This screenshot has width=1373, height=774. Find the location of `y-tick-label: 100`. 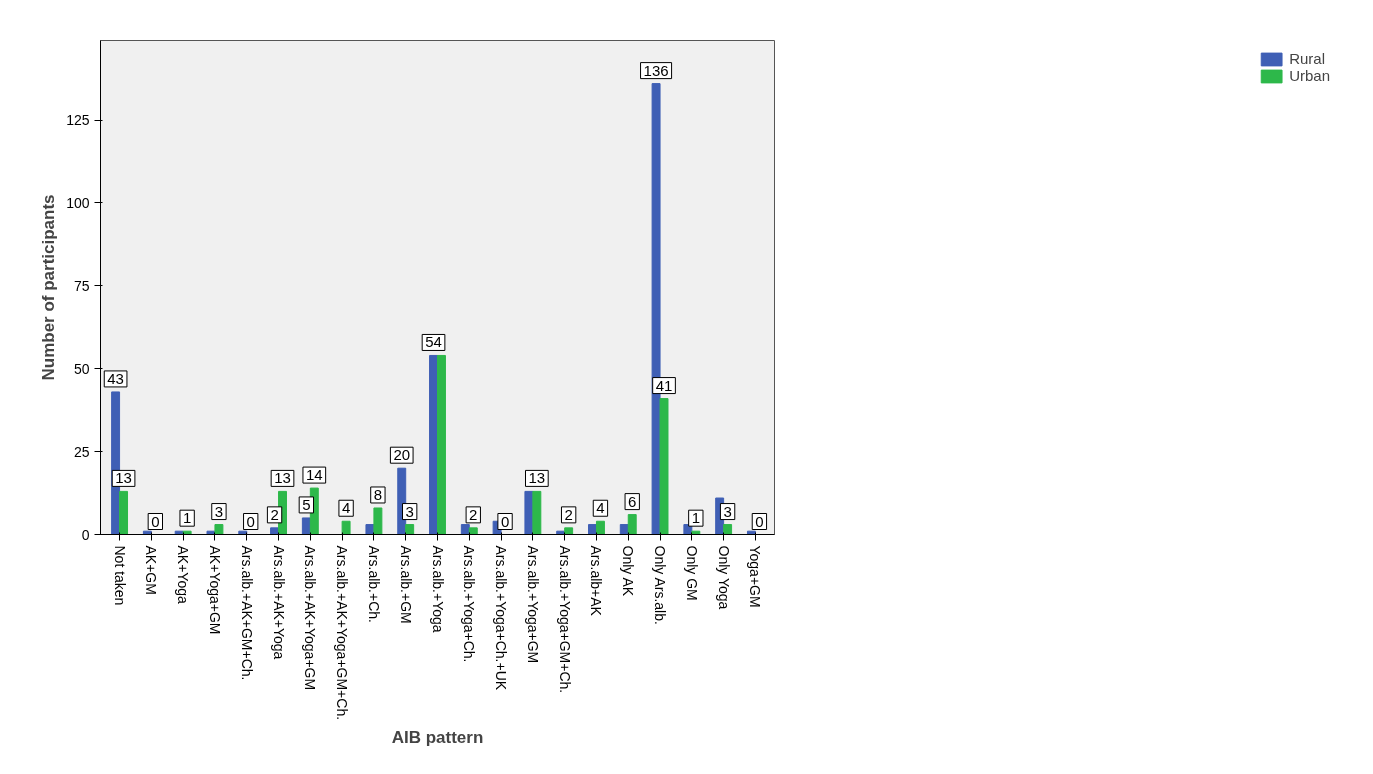

y-tick-label: 100 is located at coordinates (78, 202).